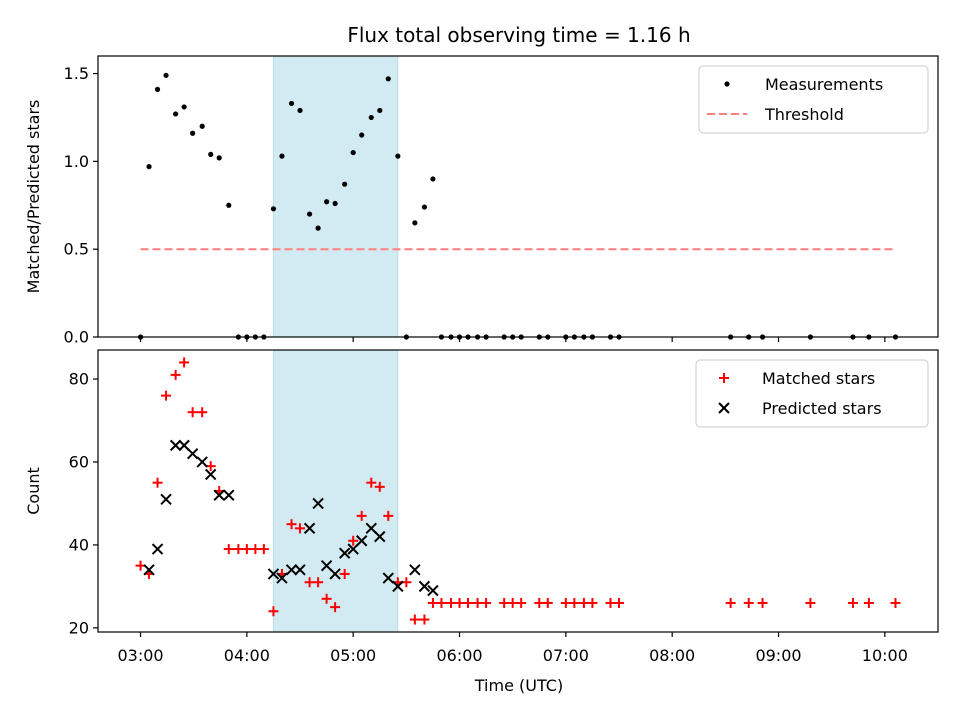 This screenshot has width=960, height=720. What do you see at coordinates (76, 161) in the screenshot?
I see `y-tick-label: 1.0` at bounding box center [76, 161].